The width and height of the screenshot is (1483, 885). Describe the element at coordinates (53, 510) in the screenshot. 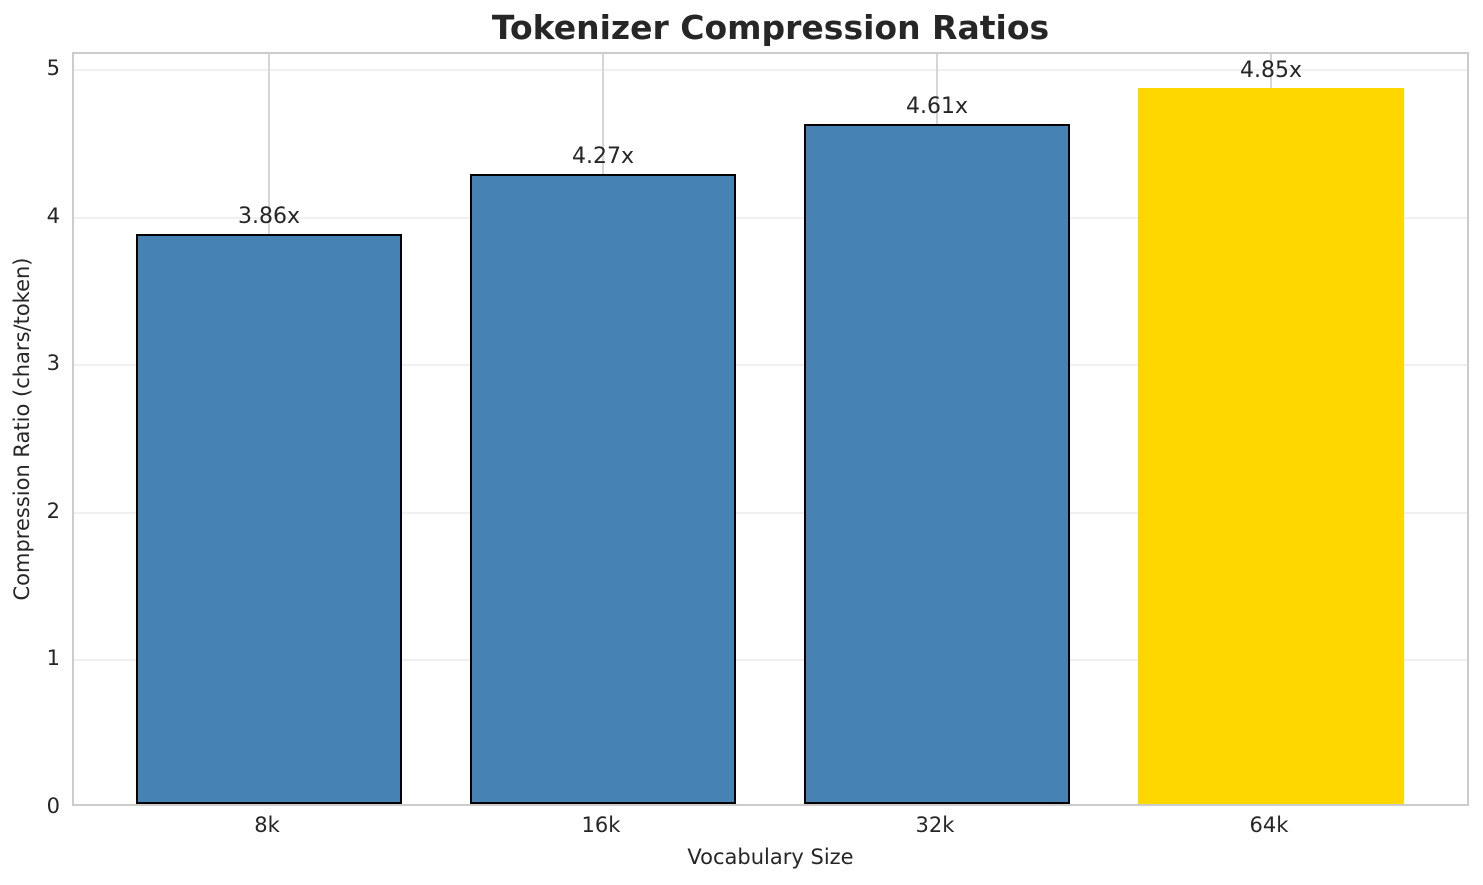

I see `y-tick-label: 2` at that location.